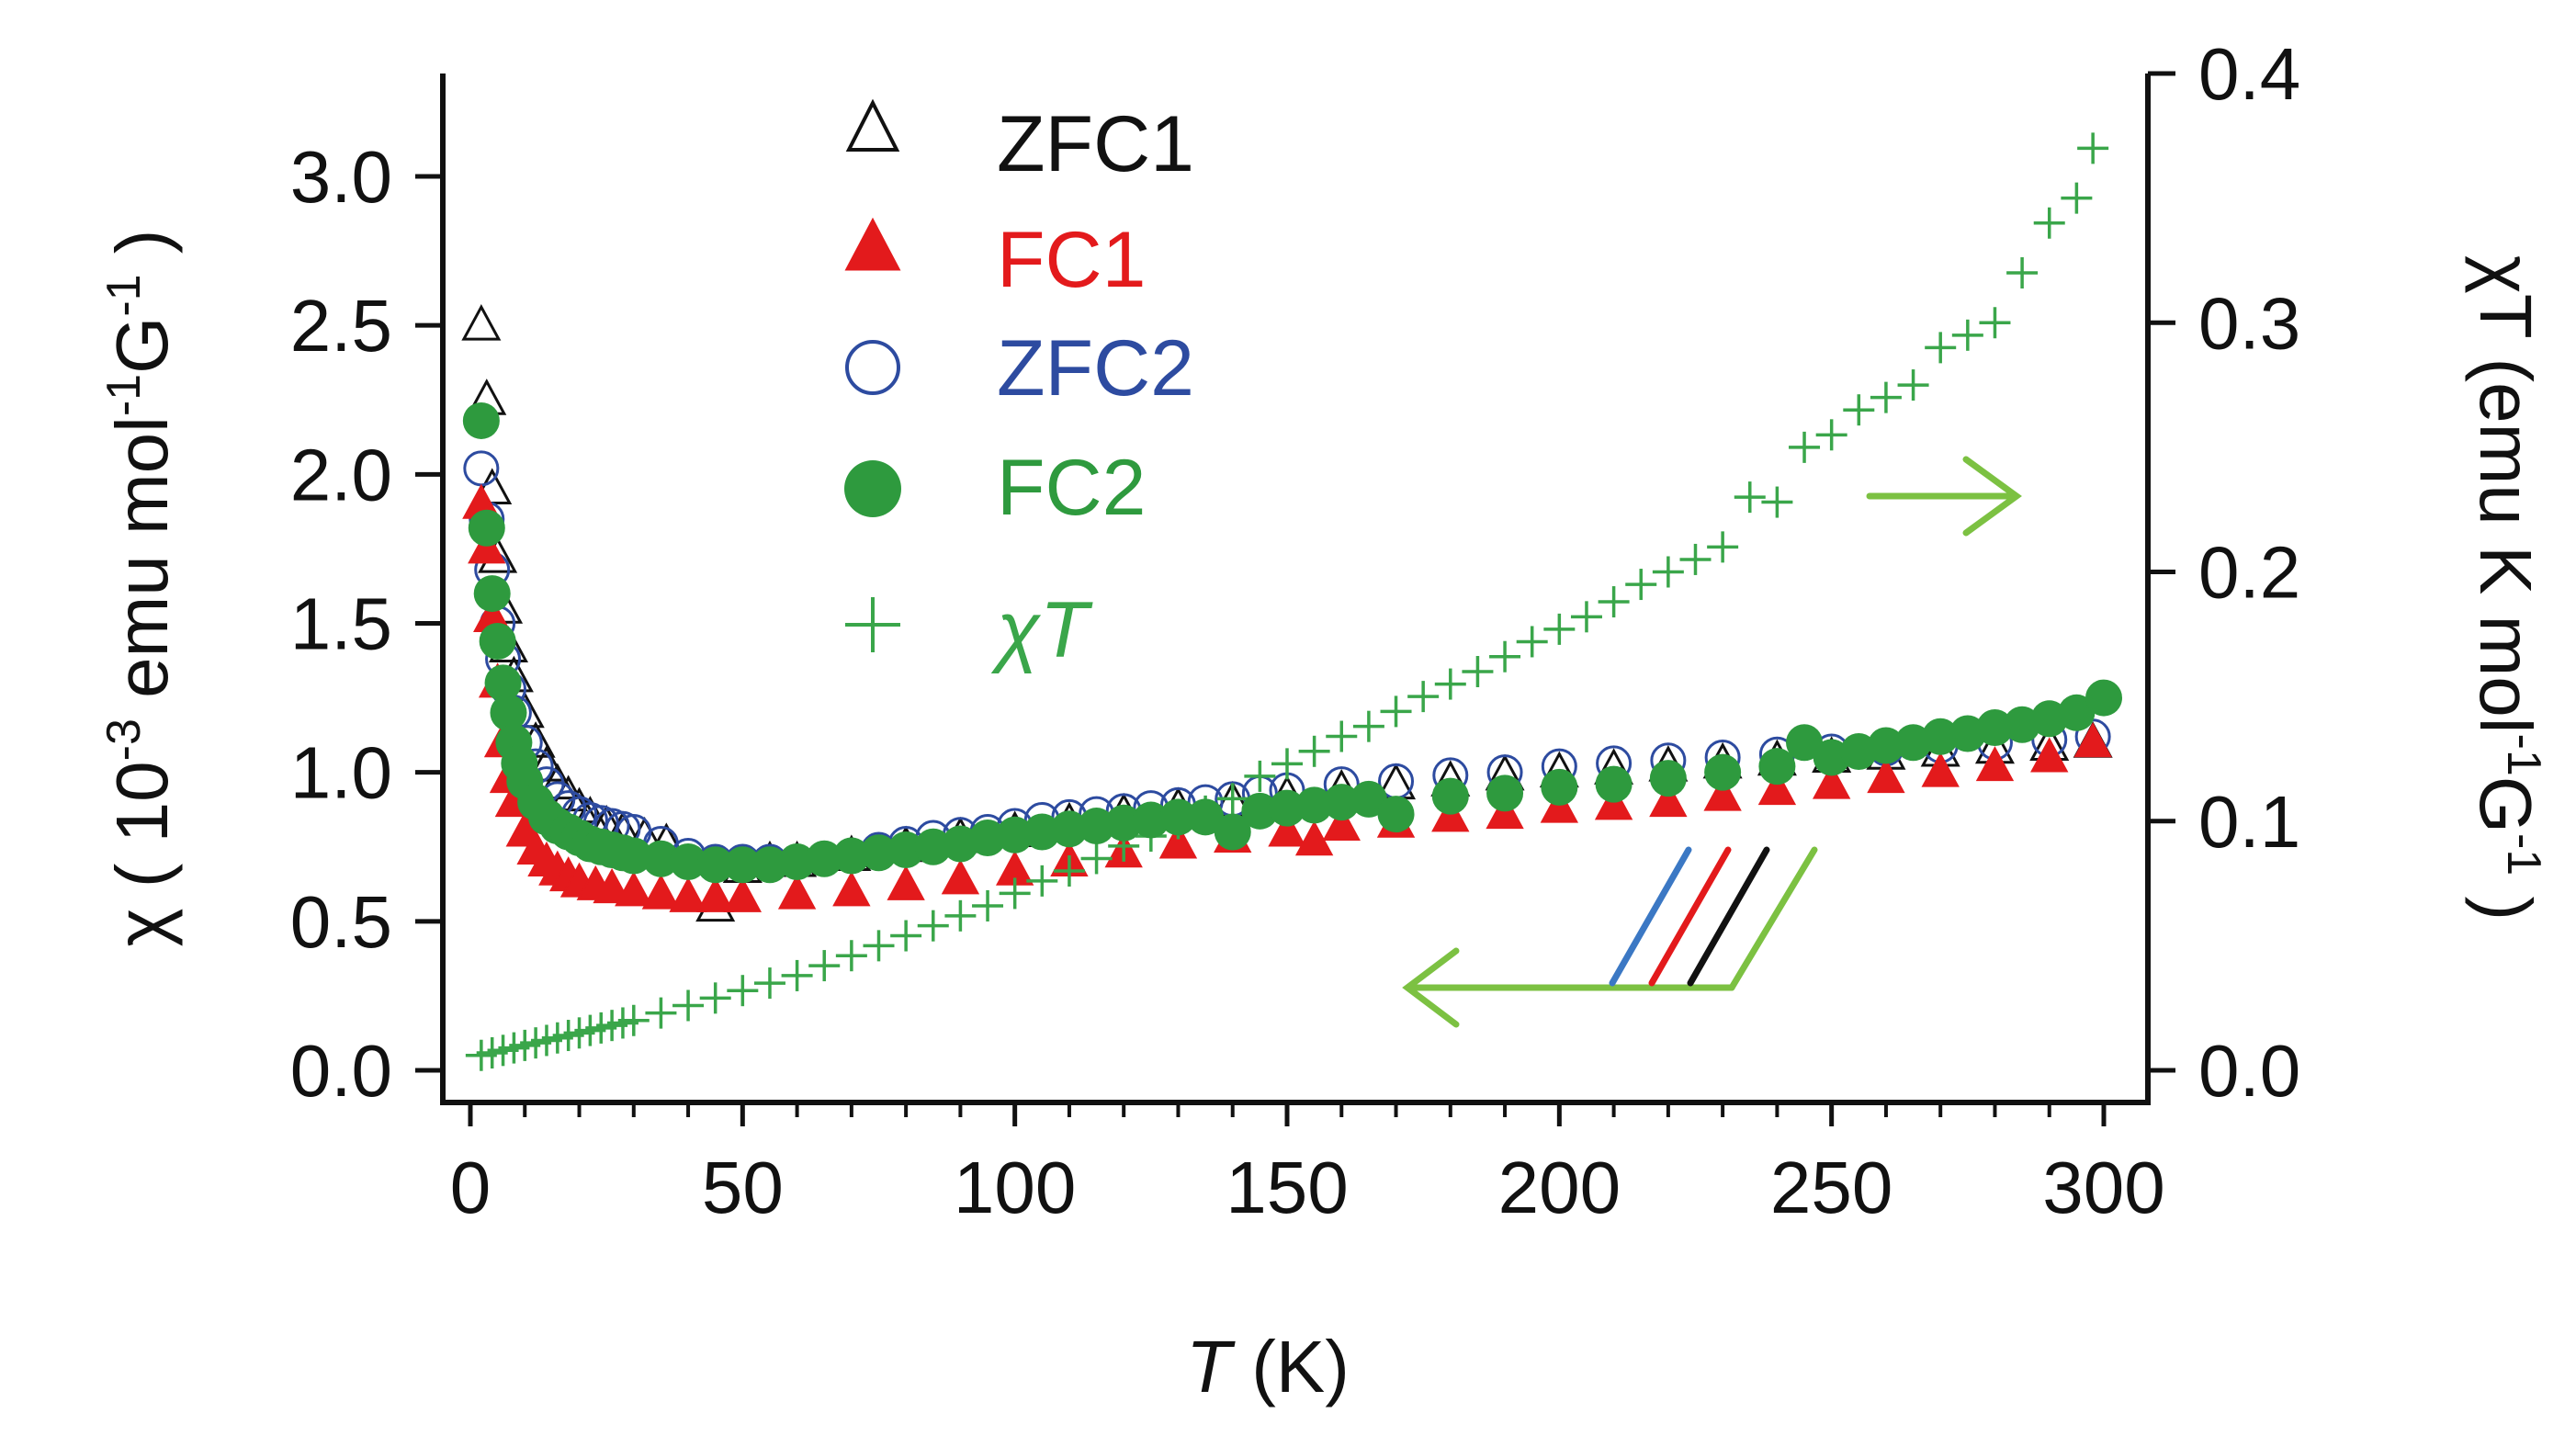  What do you see at coordinates (1773, 918) in the screenshot?
I see `bracket-line-green` at bounding box center [1773, 918].